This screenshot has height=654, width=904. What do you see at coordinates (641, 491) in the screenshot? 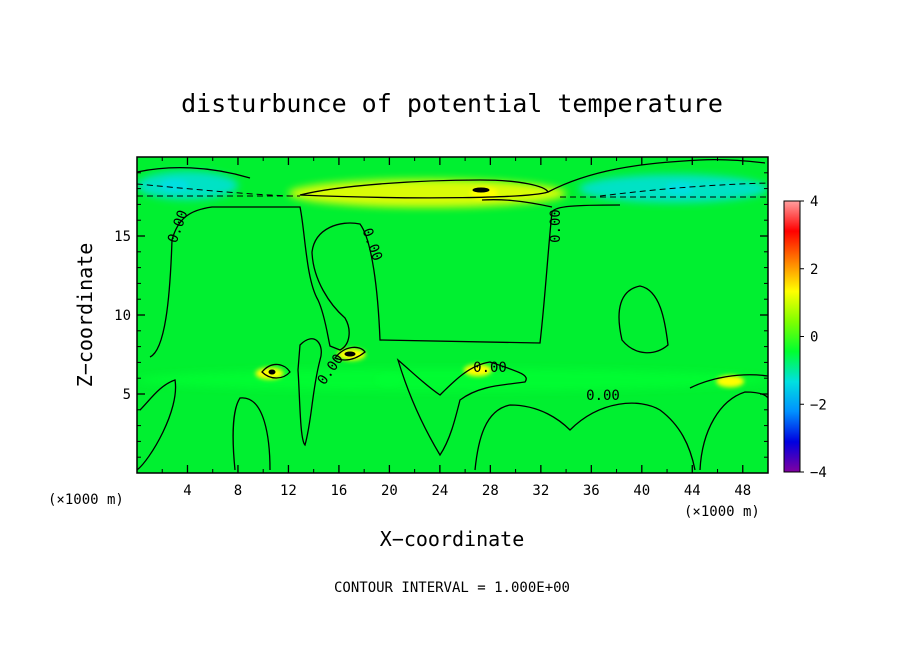
I see `x-tick-label: 40` at bounding box center [641, 491].